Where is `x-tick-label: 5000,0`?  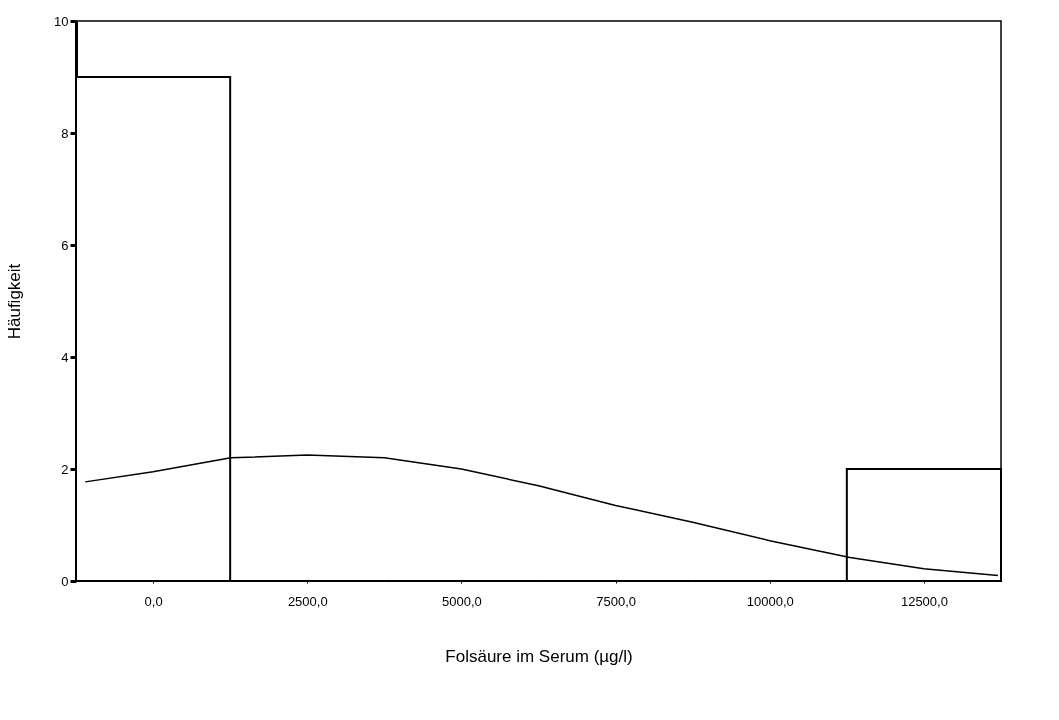 x-tick-label: 5000,0 is located at coordinates (462, 601).